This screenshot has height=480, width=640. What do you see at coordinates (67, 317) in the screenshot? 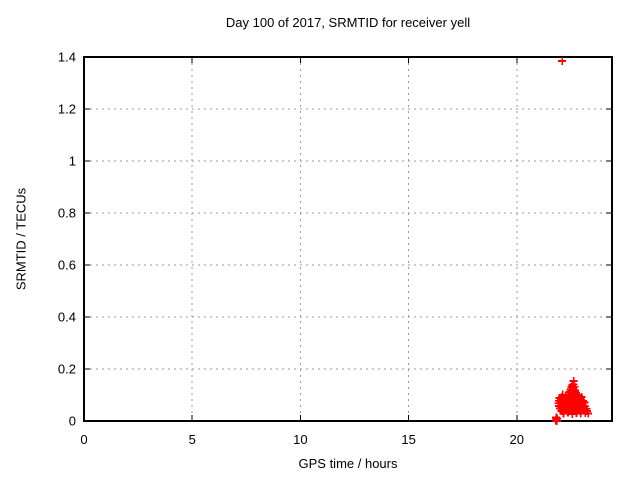
I see `y-tick-label: 0.4` at bounding box center [67, 317].